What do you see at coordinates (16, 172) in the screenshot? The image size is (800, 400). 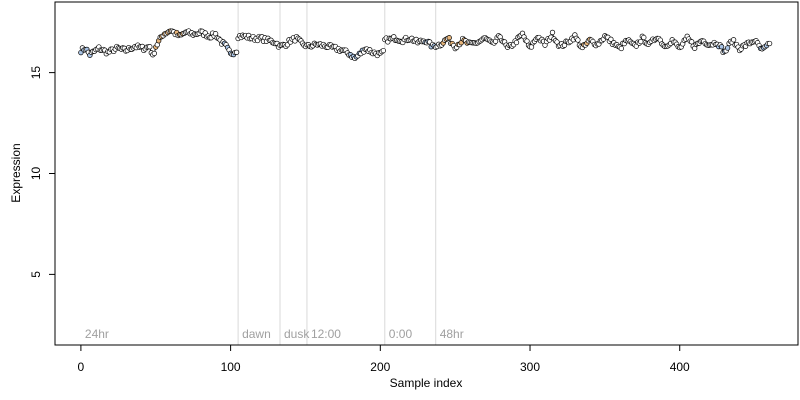 I see `y-axis-title: Expression` at bounding box center [16, 172].